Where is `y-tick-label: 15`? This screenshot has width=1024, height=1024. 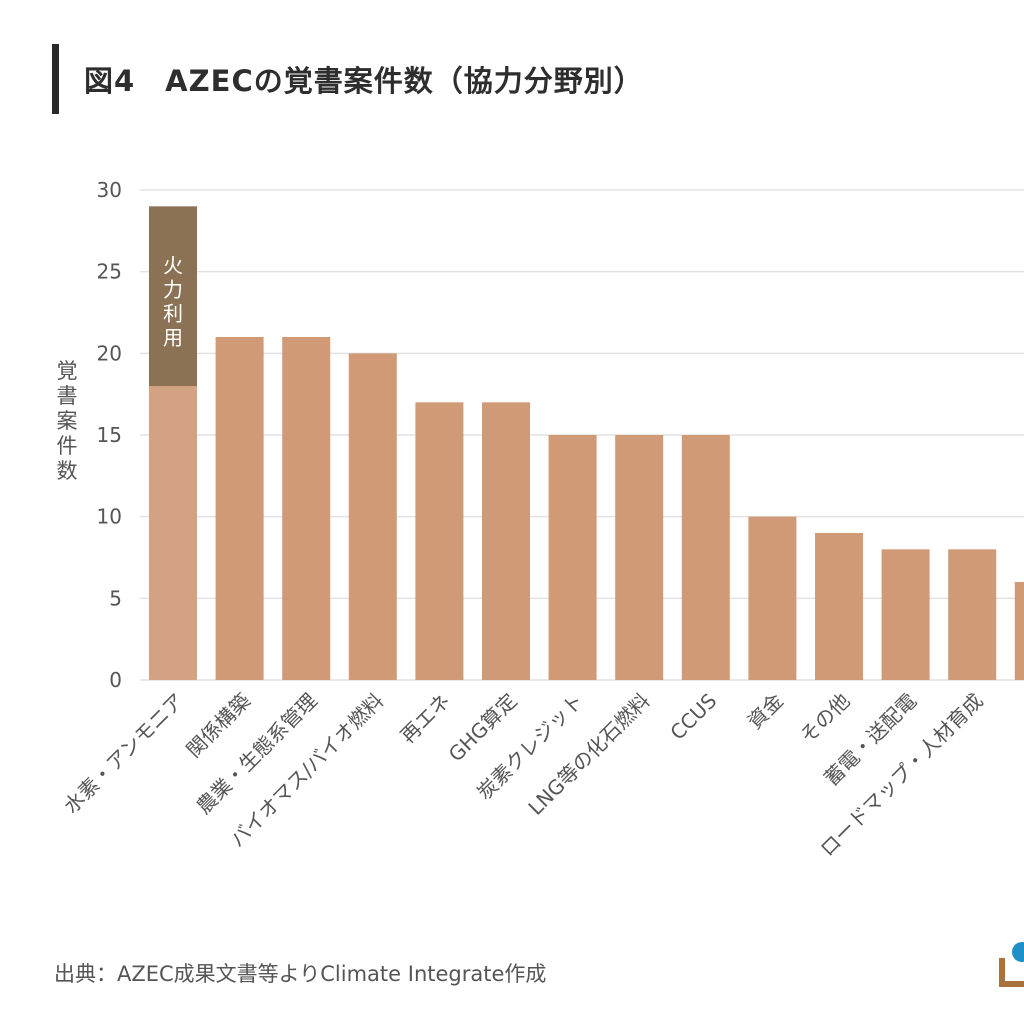
y-tick-label: 15 is located at coordinates (109, 435).